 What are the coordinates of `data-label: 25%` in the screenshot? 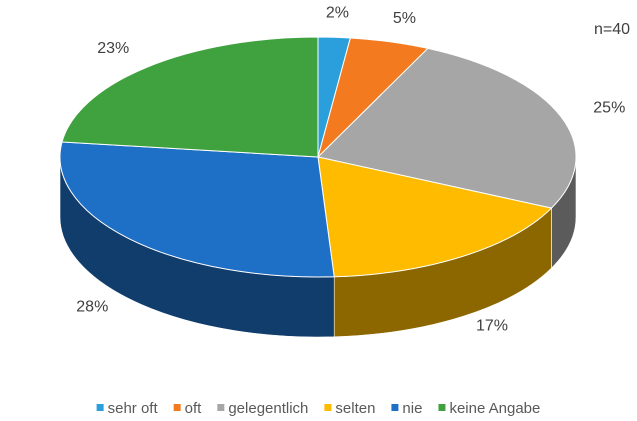 It's located at (609, 107).